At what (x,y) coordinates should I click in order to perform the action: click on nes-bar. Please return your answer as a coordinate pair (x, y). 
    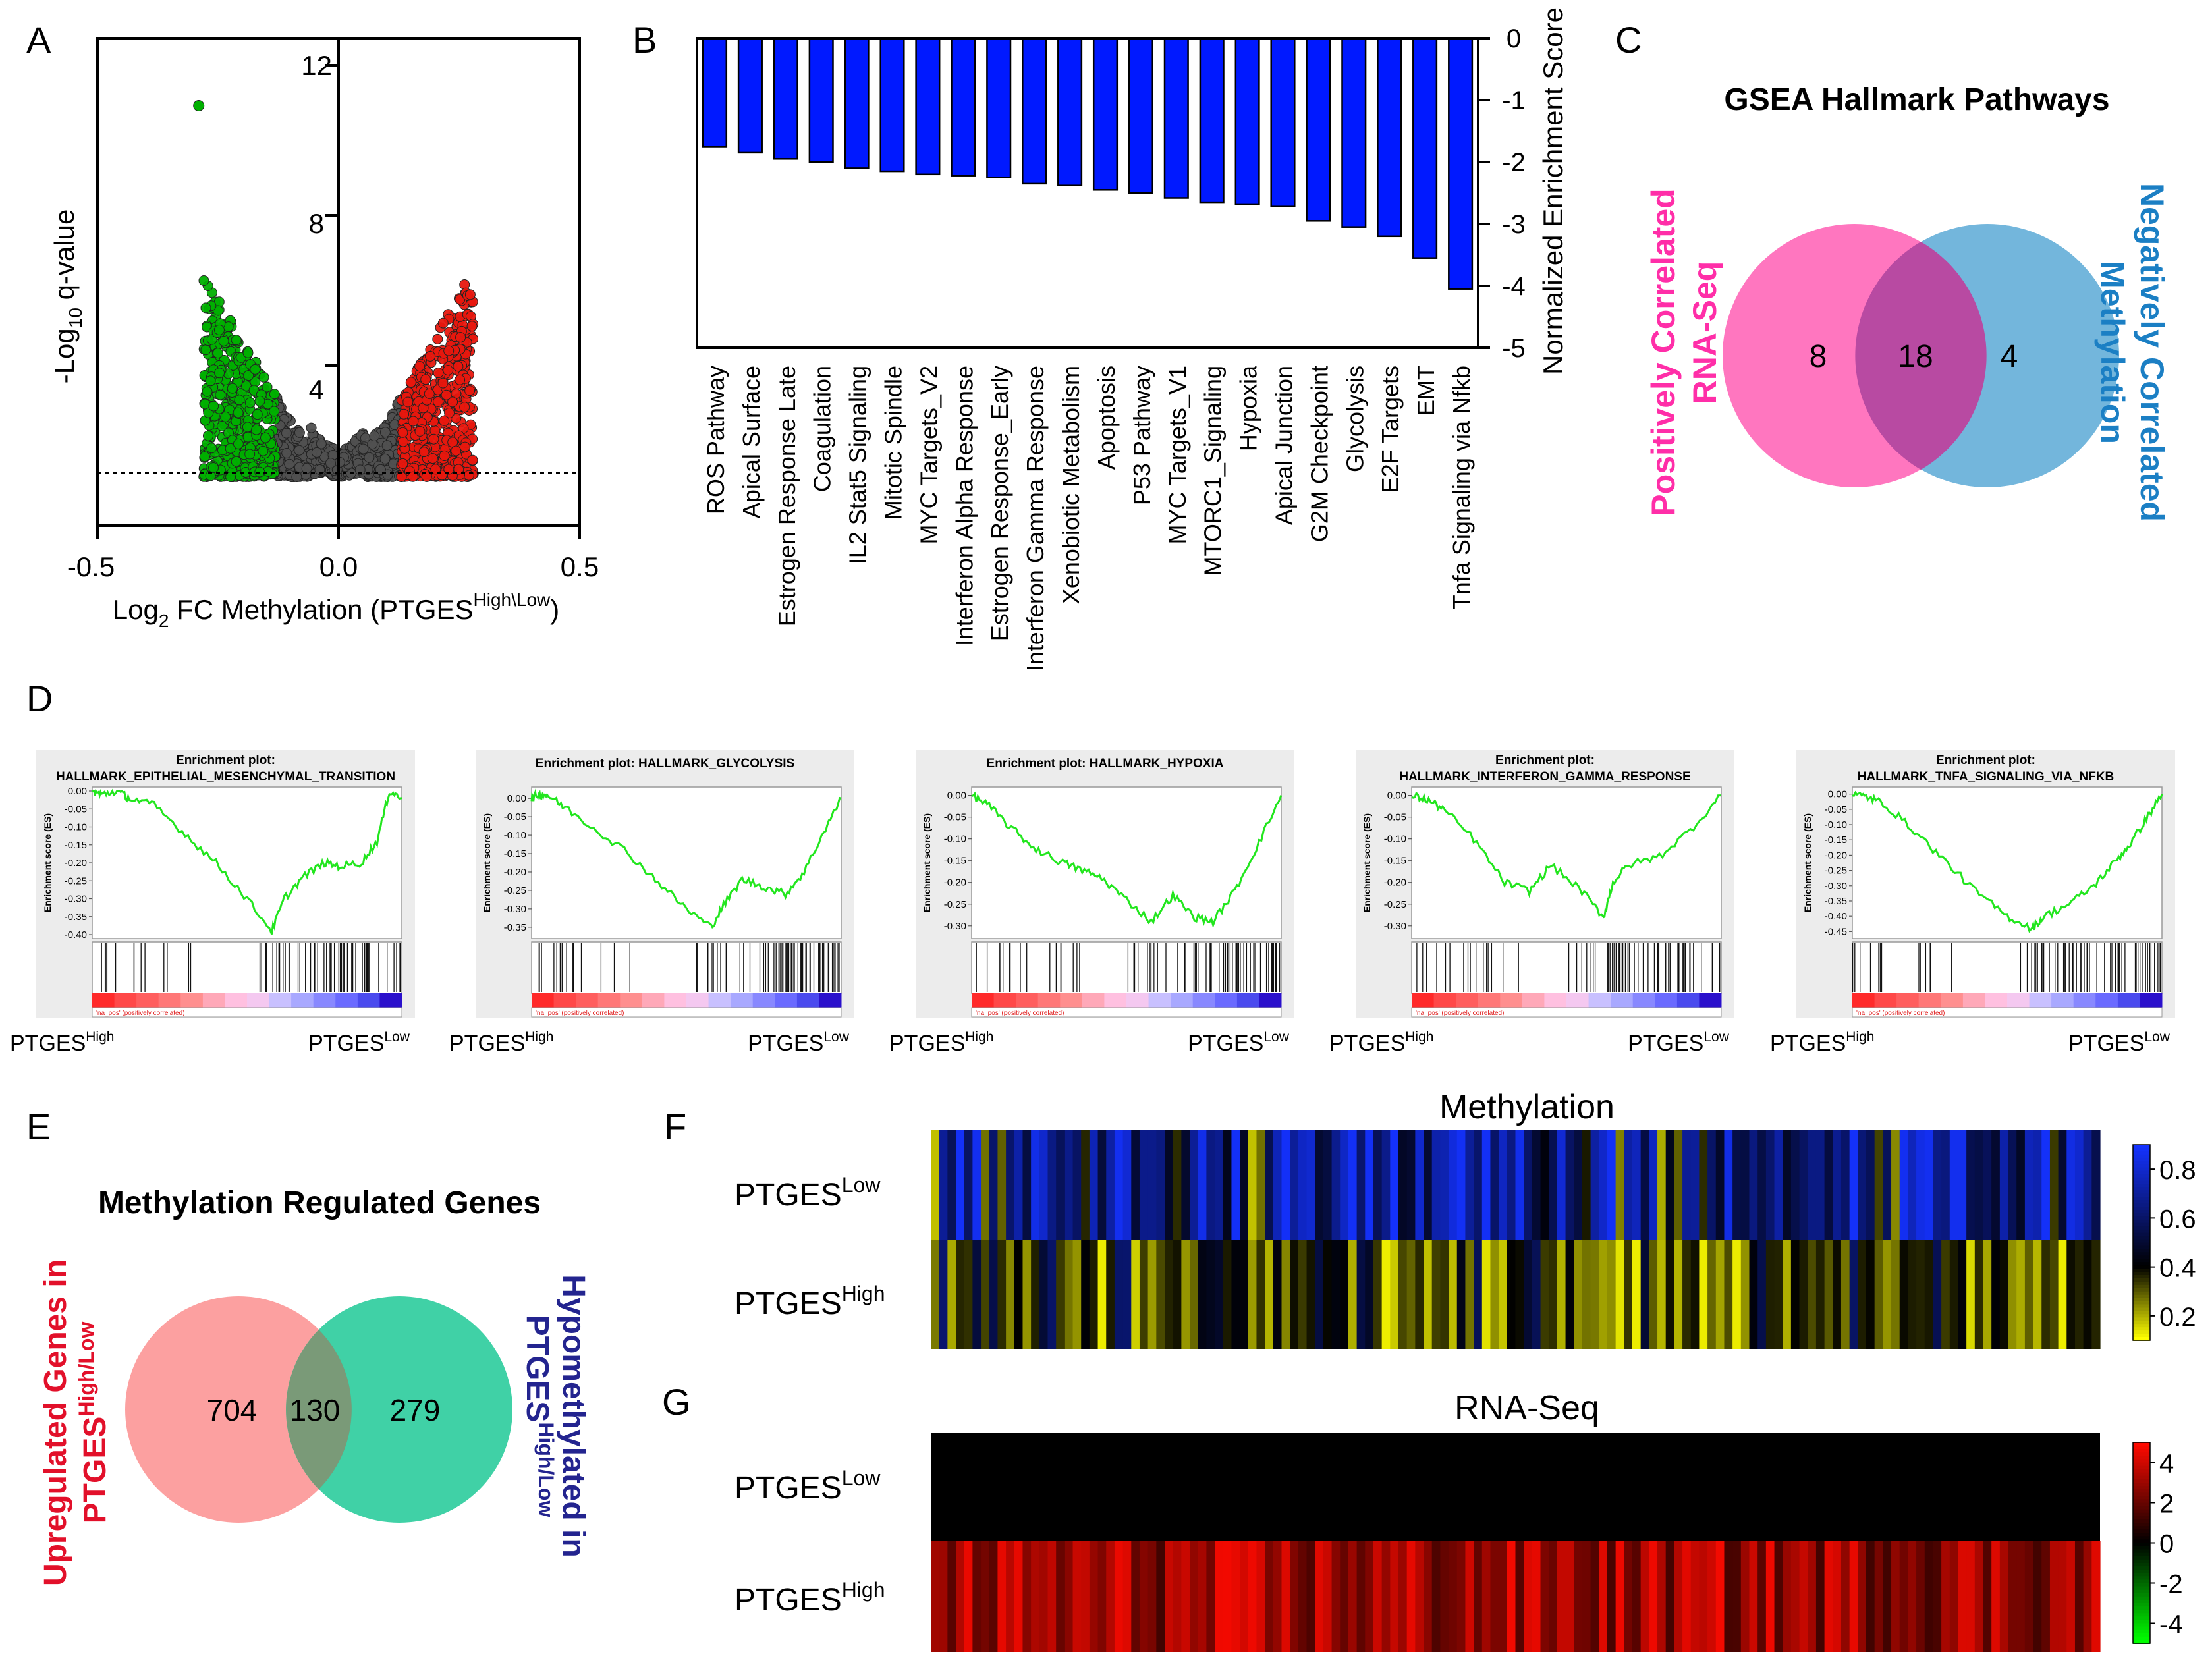
    Looking at the image, I should click on (1070, 112).